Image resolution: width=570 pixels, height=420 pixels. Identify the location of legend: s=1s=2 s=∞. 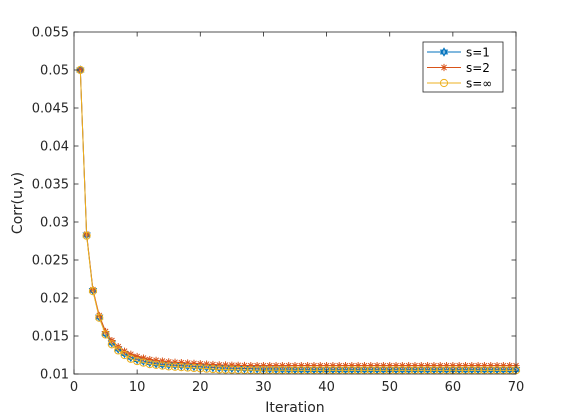
(463, 67).